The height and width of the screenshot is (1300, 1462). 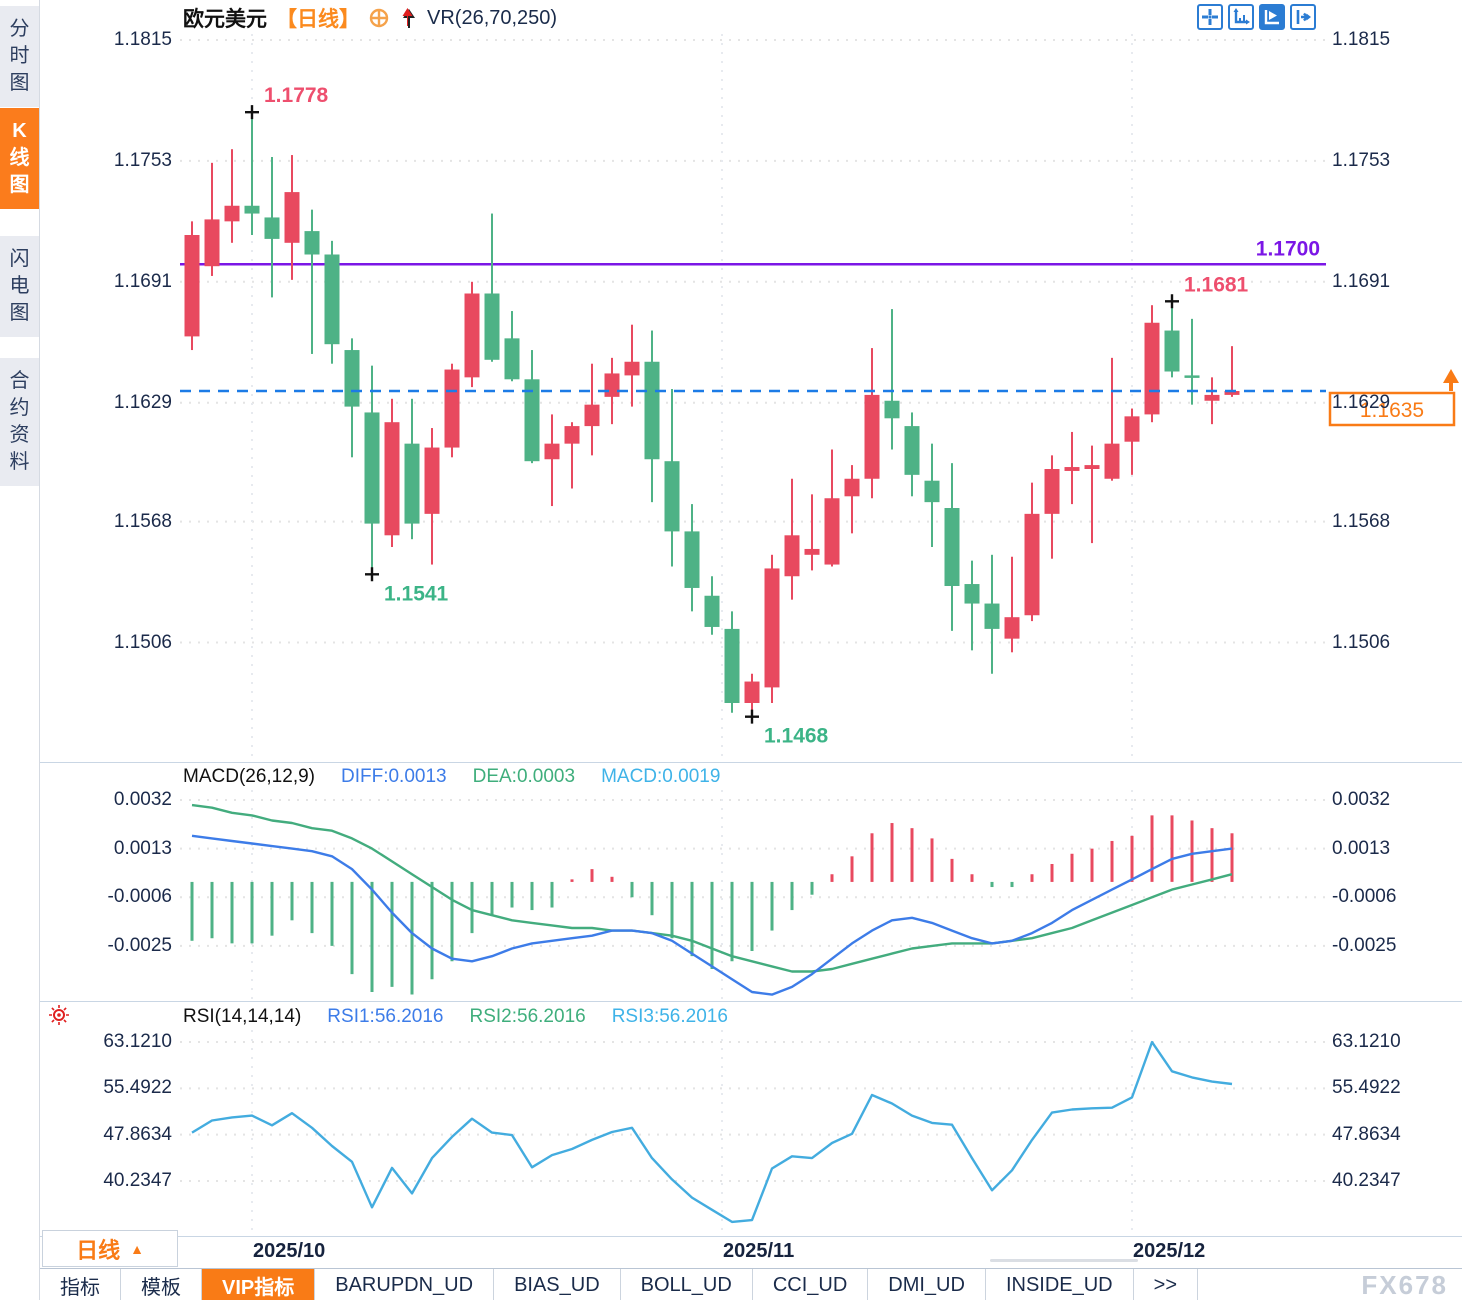 I want to click on trend-up-arrow-icon, so click(x=408, y=18).